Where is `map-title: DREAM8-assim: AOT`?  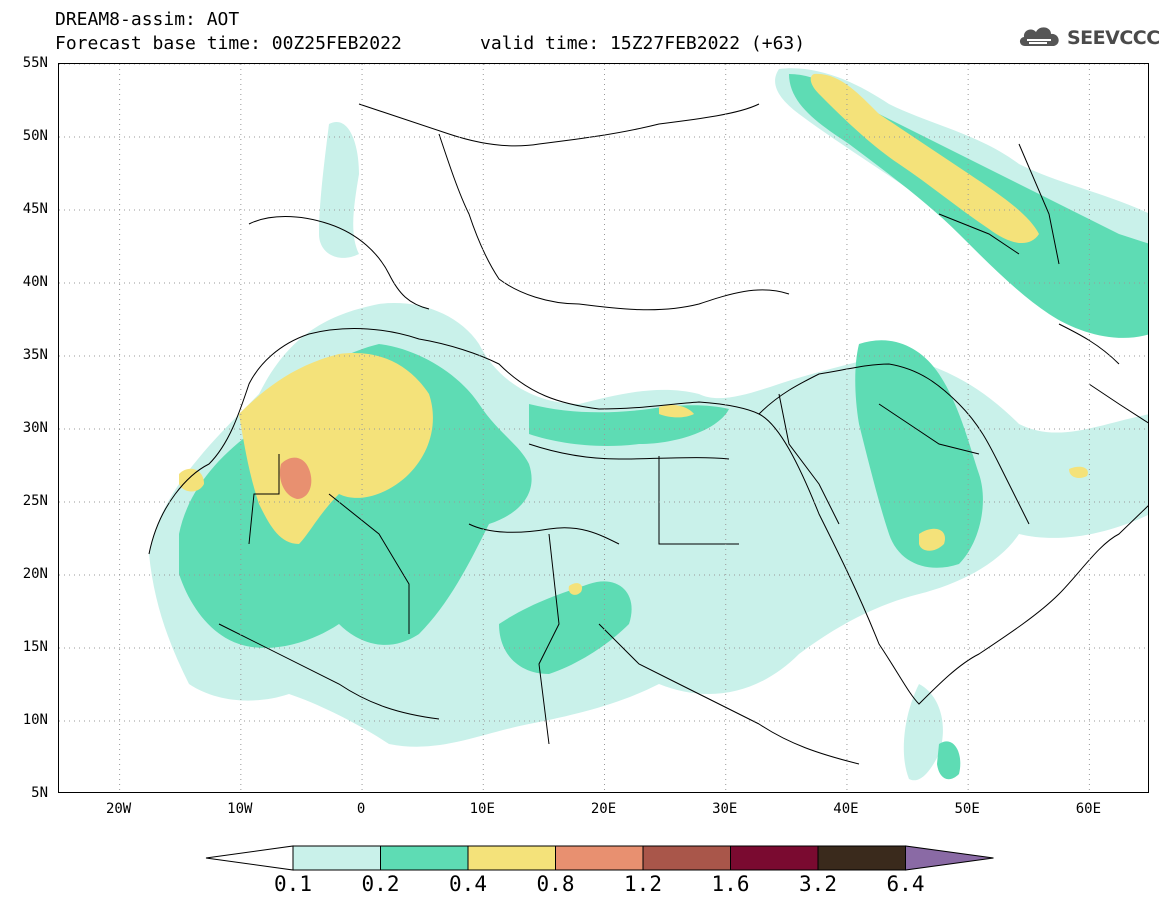 map-title: DREAM8-assim: AOT is located at coordinates (147, 19).